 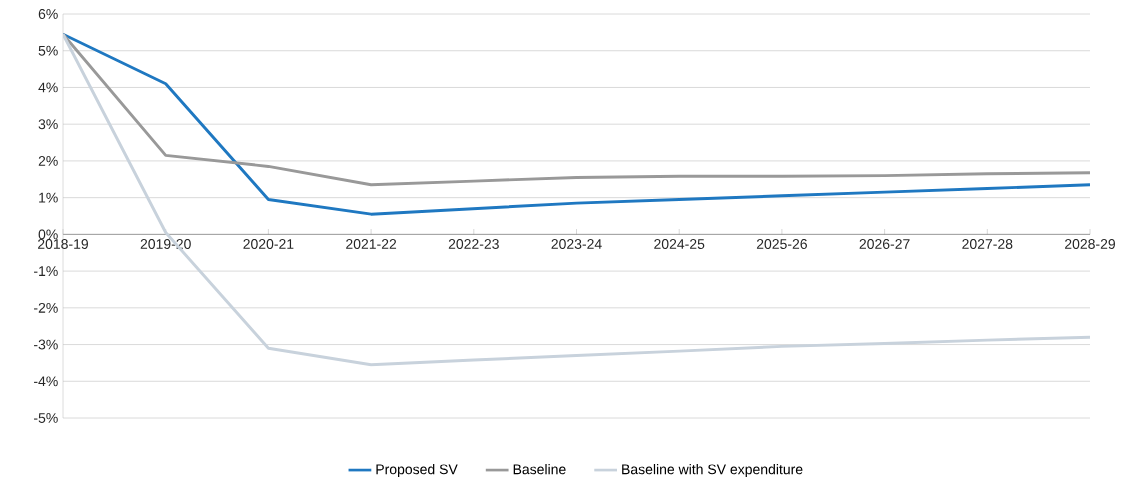 I want to click on x-tick-label: 2027-28, so click(x=987, y=244).